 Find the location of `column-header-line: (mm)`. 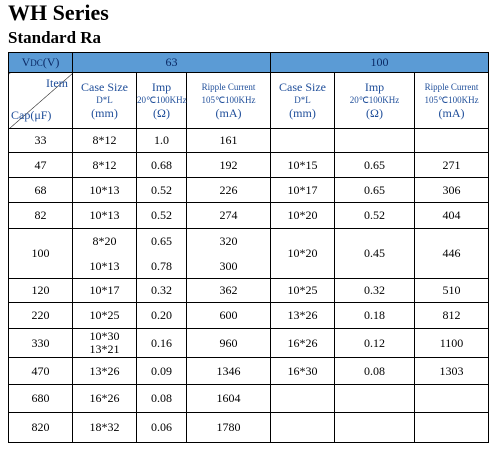

column-header-line: (mm) is located at coordinates (104, 113).